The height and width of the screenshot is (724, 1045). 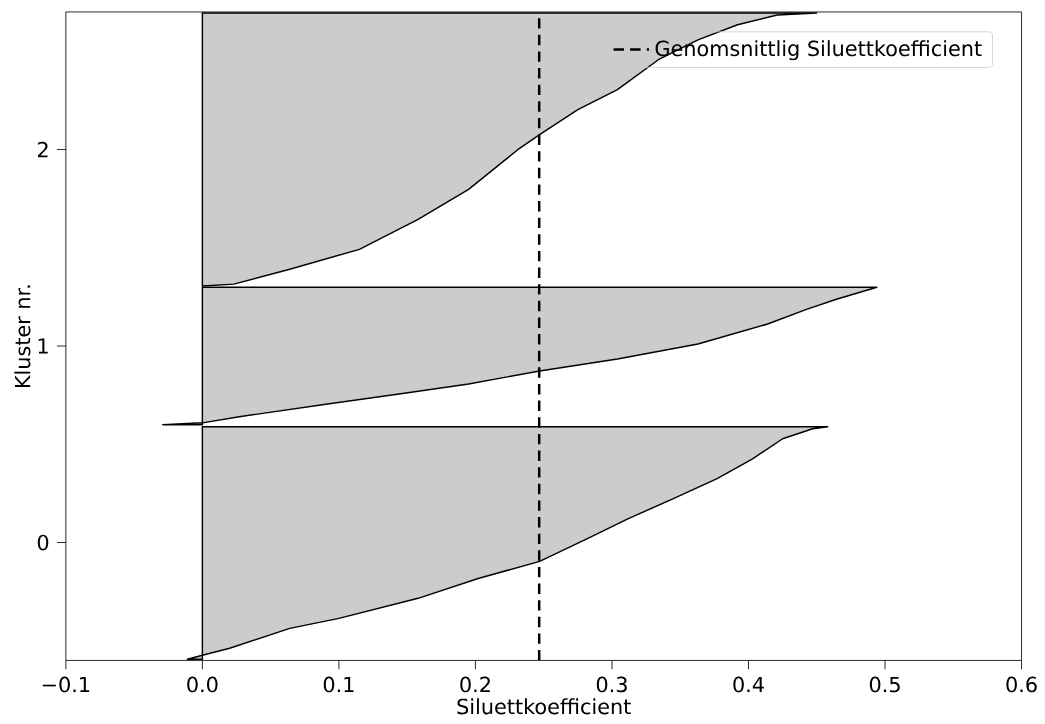 What do you see at coordinates (338, 684) in the screenshot?
I see `x-tick-label: 0.1` at bounding box center [338, 684].